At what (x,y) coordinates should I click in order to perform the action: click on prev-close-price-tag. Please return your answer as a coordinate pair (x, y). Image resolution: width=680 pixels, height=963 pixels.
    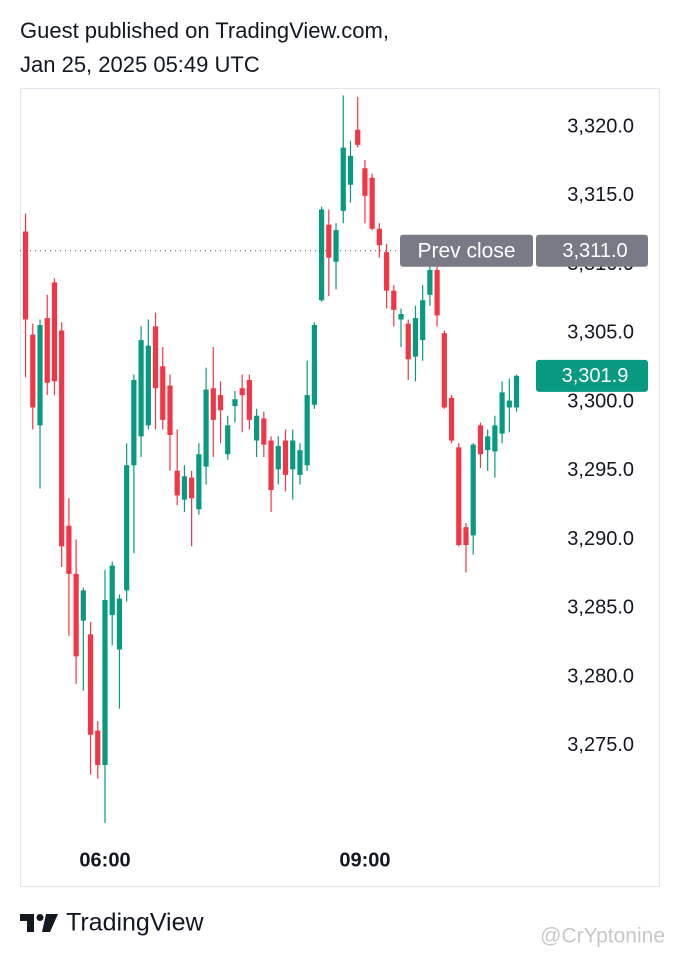
    Looking at the image, I should click on (592, 250).